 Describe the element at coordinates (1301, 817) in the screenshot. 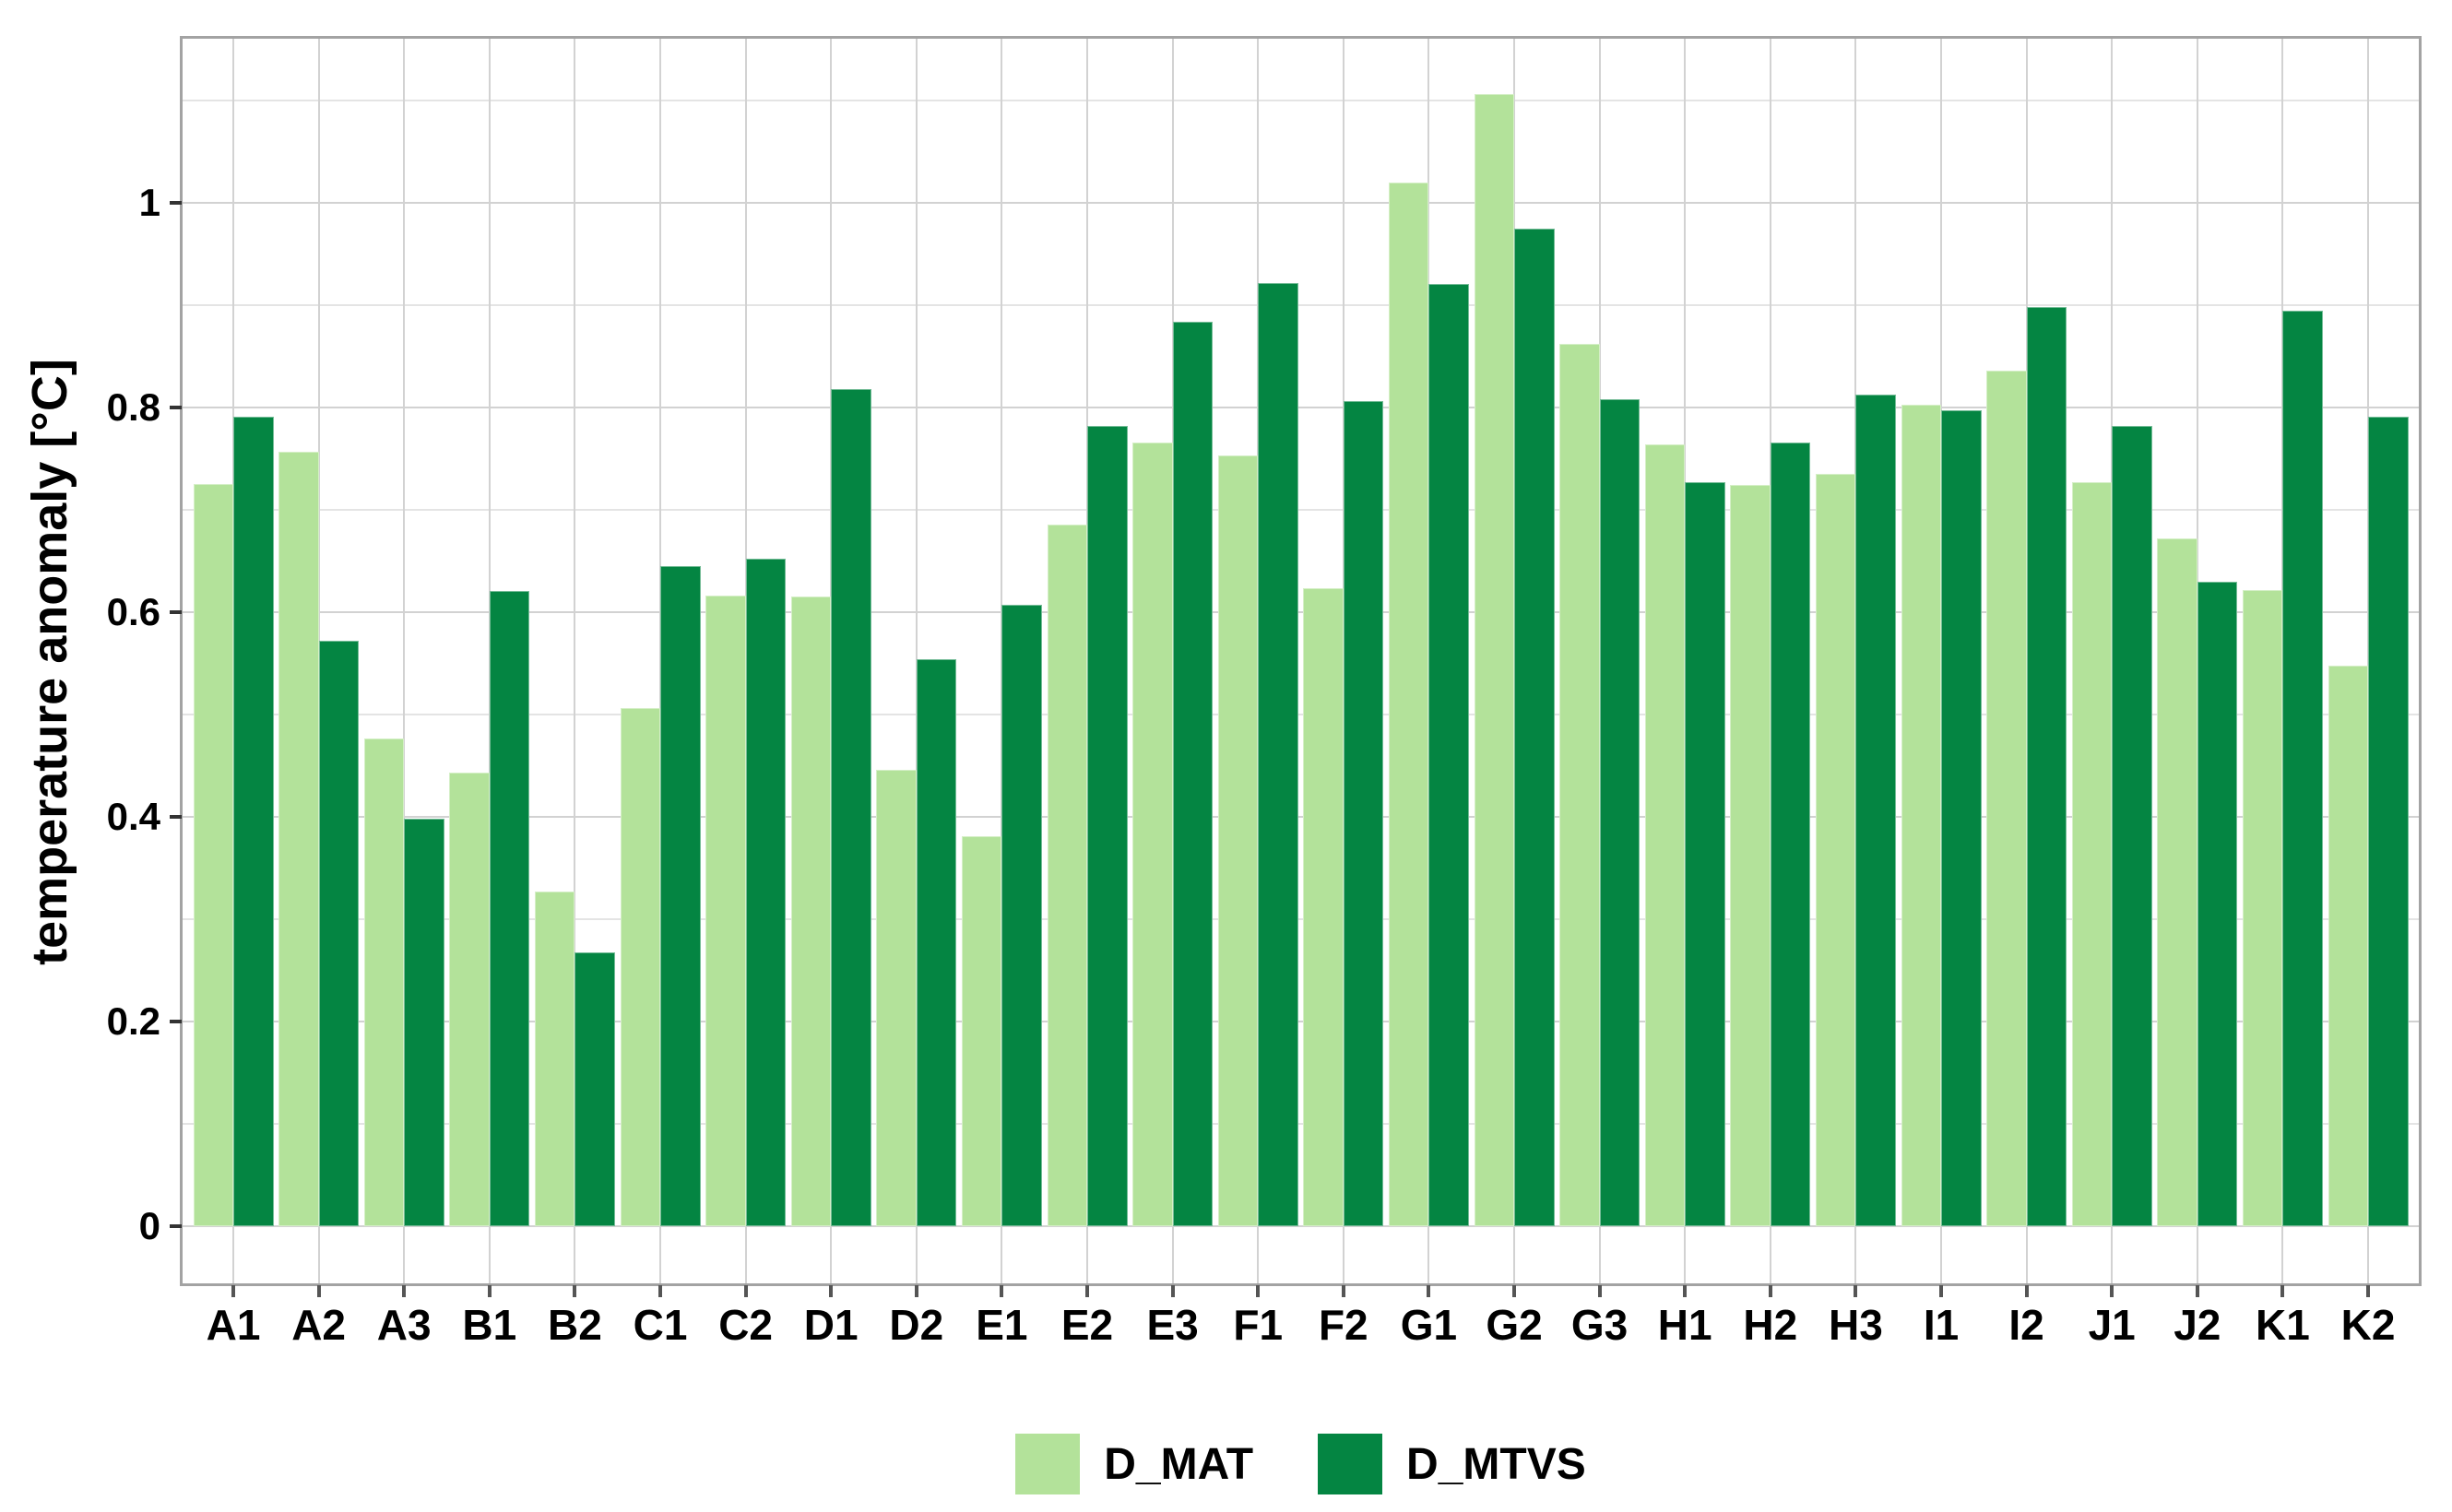

I see `gridline-major-y-0.4` at that location.